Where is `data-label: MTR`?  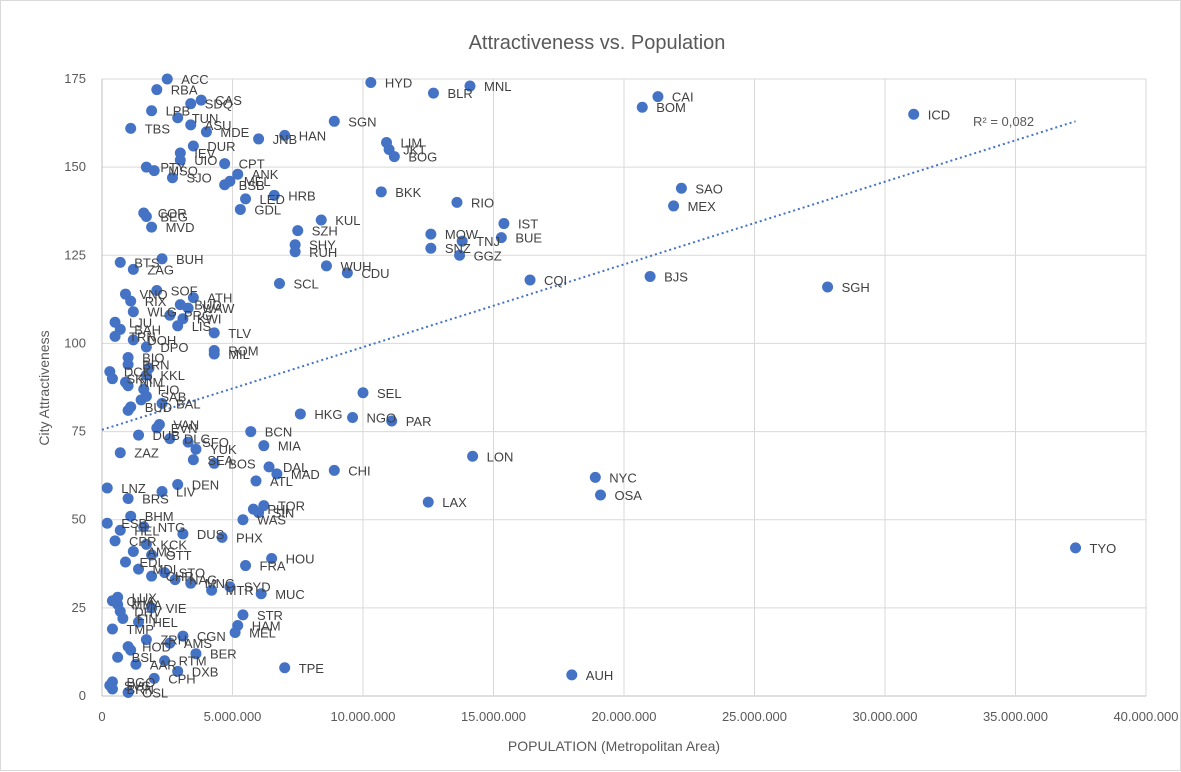 data-label: MTR is located at coordinates (240, 590).